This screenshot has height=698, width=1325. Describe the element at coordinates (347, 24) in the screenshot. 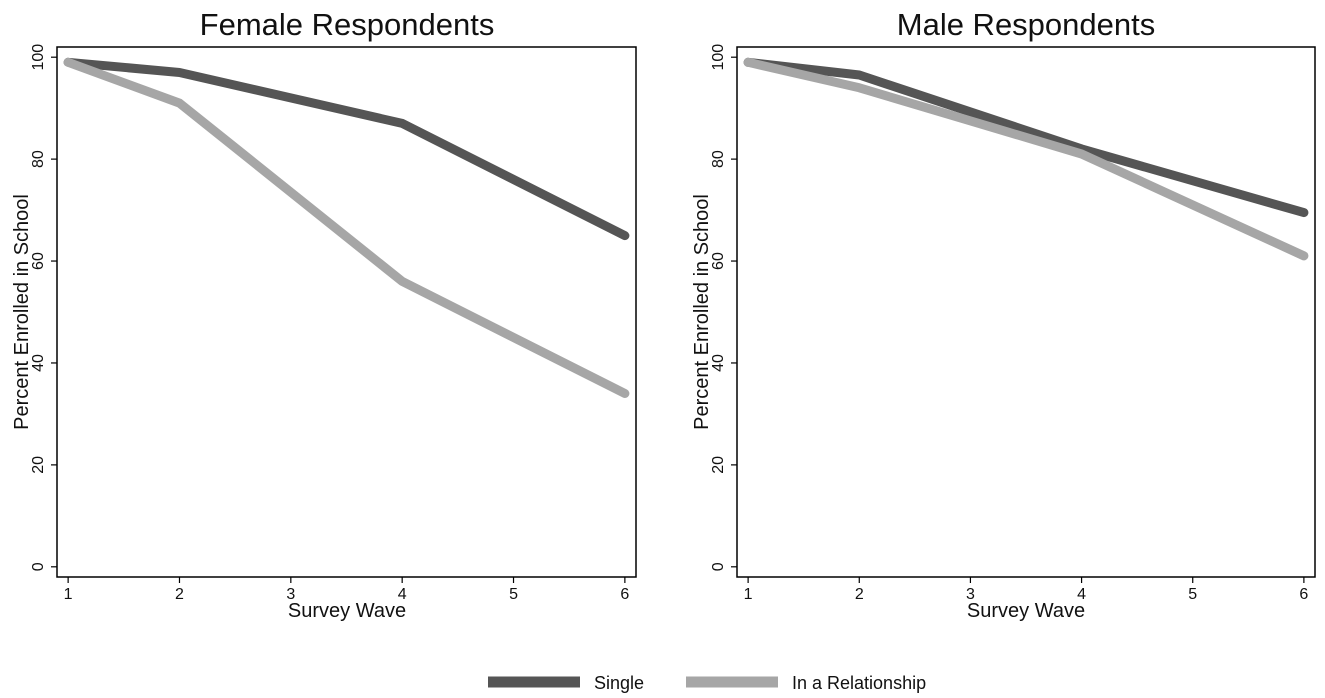

I see `panel-title: Female Respondents` at that location.